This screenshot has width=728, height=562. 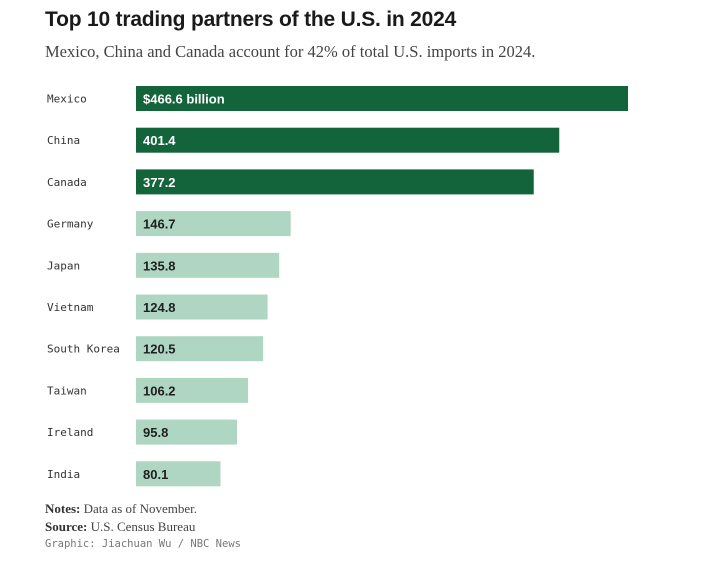 What do you see at coordinates (159, 390) in the screenshot?
I see `value-label-taiwan: 106.2` at bounding box center [159, 390].